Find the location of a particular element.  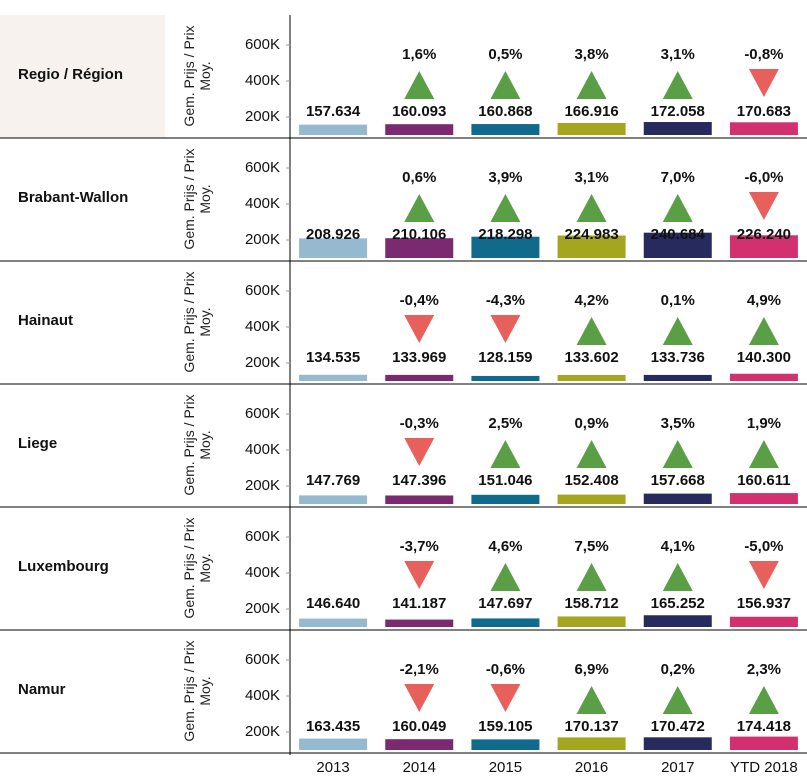

header-cell-bg is located at coordinates (82, 76).